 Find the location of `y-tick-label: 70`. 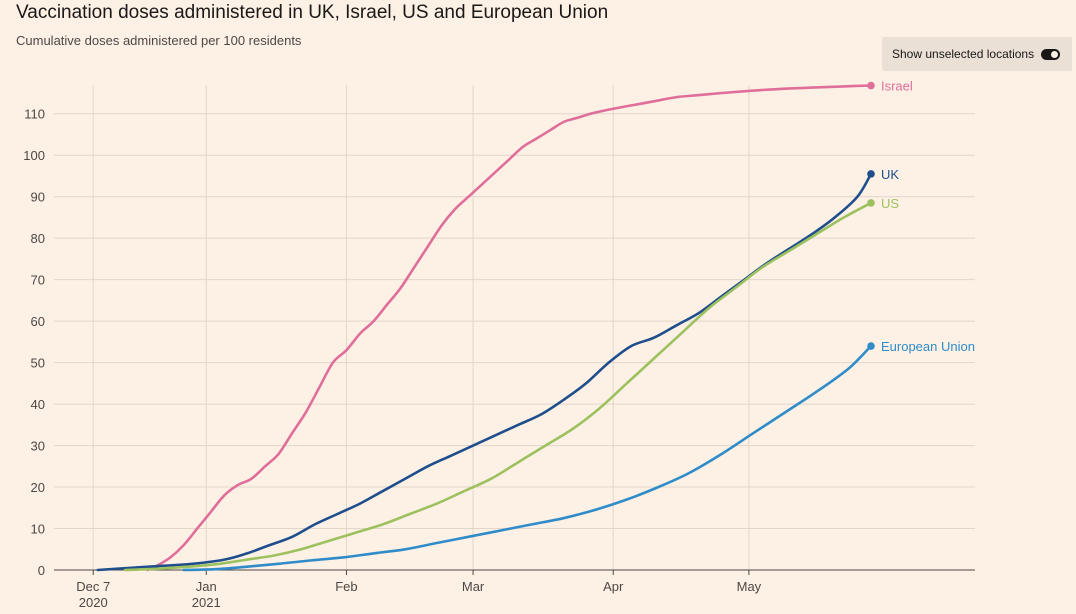

y-tick-label: 70 is located at coordinates (38, 280).